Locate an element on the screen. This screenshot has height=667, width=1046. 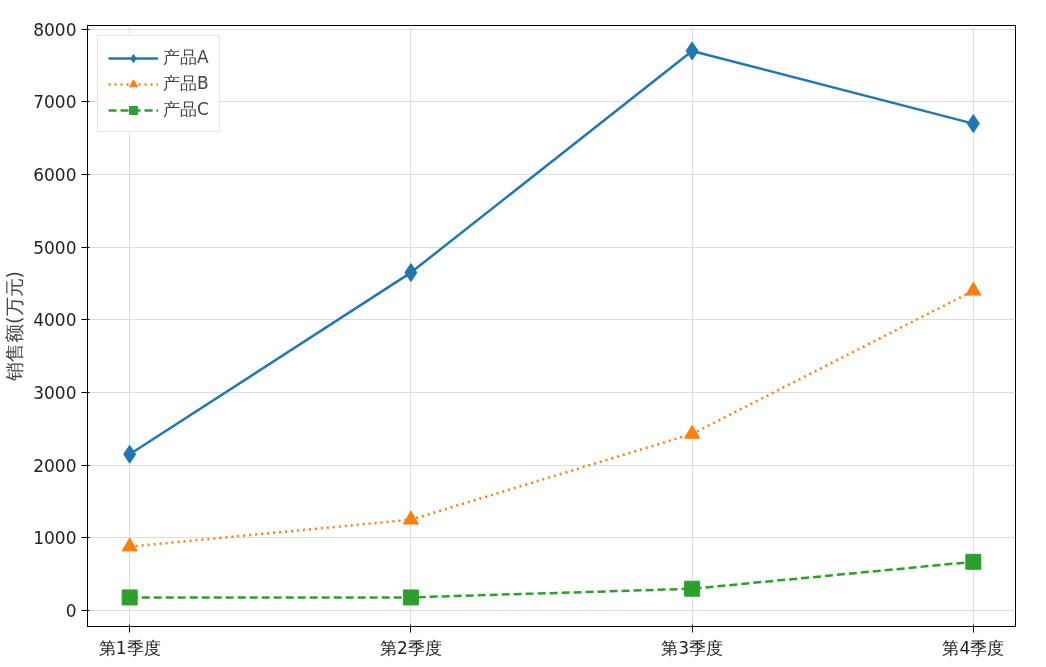
y-tick-label: 3000 is located at coordinates (55, 393).